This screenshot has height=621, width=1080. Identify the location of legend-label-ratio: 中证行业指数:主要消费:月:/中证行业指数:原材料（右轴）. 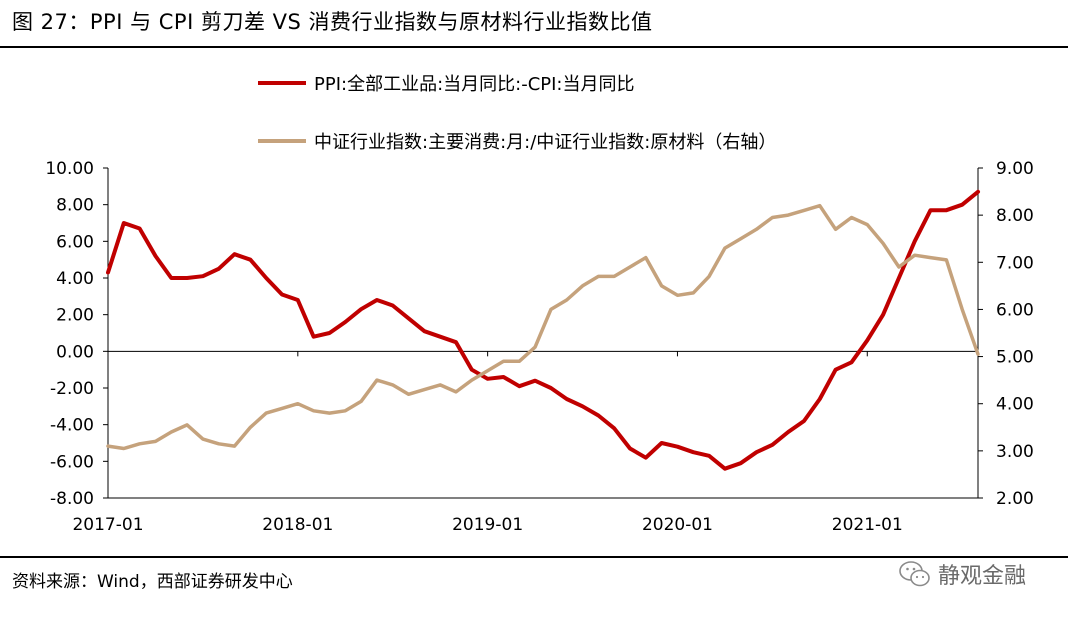
(545, 142).